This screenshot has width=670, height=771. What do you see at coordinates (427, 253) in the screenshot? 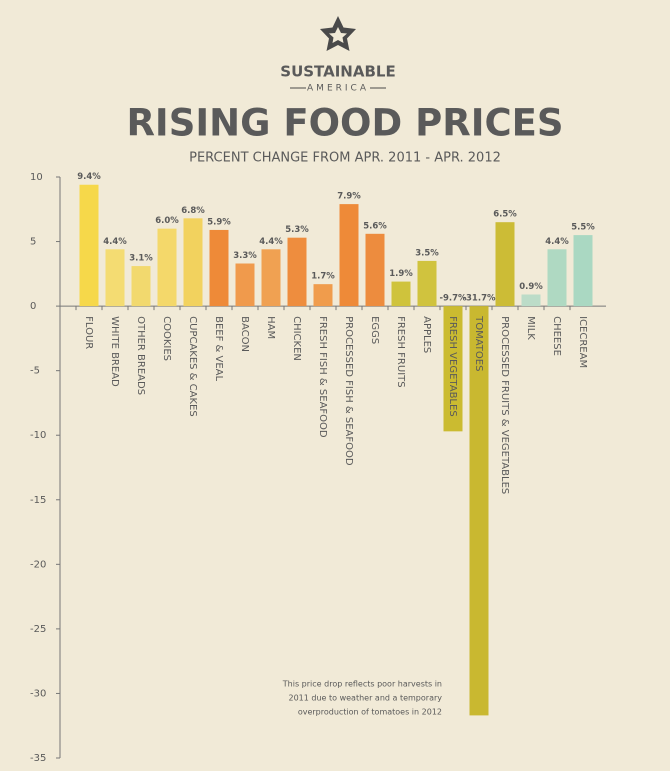
I see `value-label: 3.5%` at bounding box center [427, 253].